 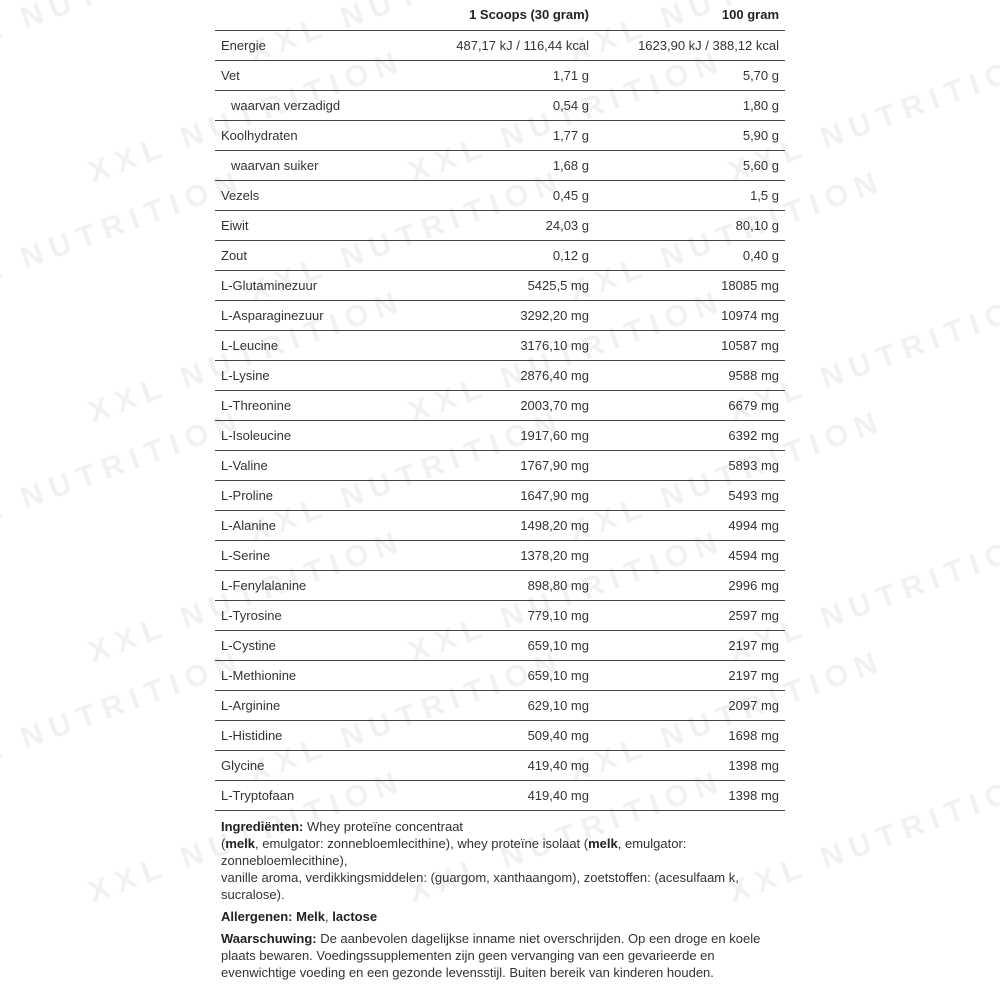 What do you see at coordinates (690, 615) in the screenshot?
I see `row-per-100g-value: 2597 mg` at bounding box center [690, 615].